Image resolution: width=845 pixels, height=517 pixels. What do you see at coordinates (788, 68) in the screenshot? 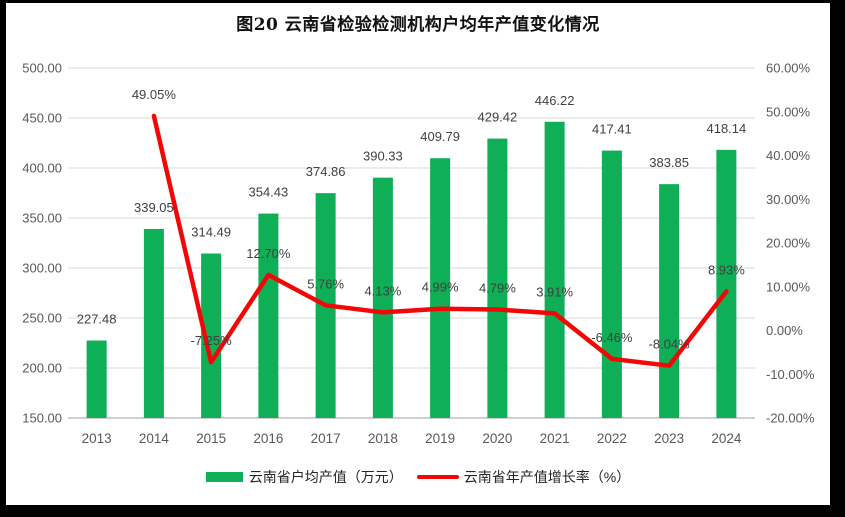
I see `right-axis-tick-label: 60.00%` at bounding box center [788, 68].